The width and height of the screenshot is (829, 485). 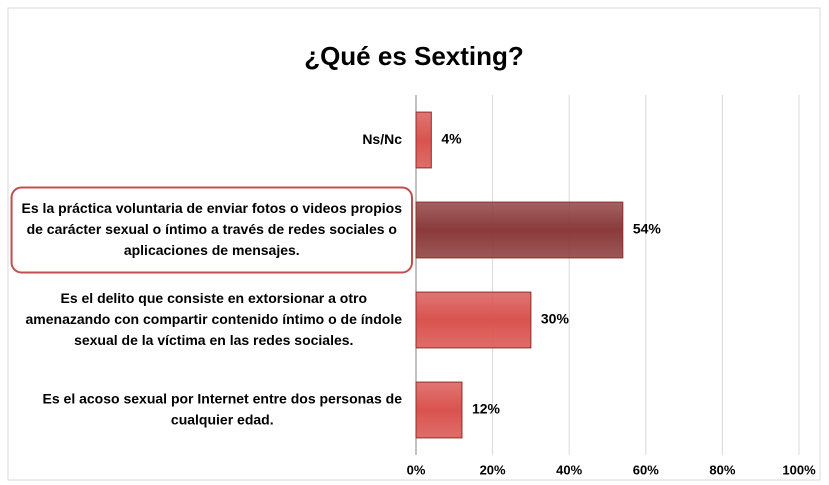 What do you see at coordinates (722, 469) in the screenshot?
I see `x-tick-label: 80%` at bounding box center [722, 469].